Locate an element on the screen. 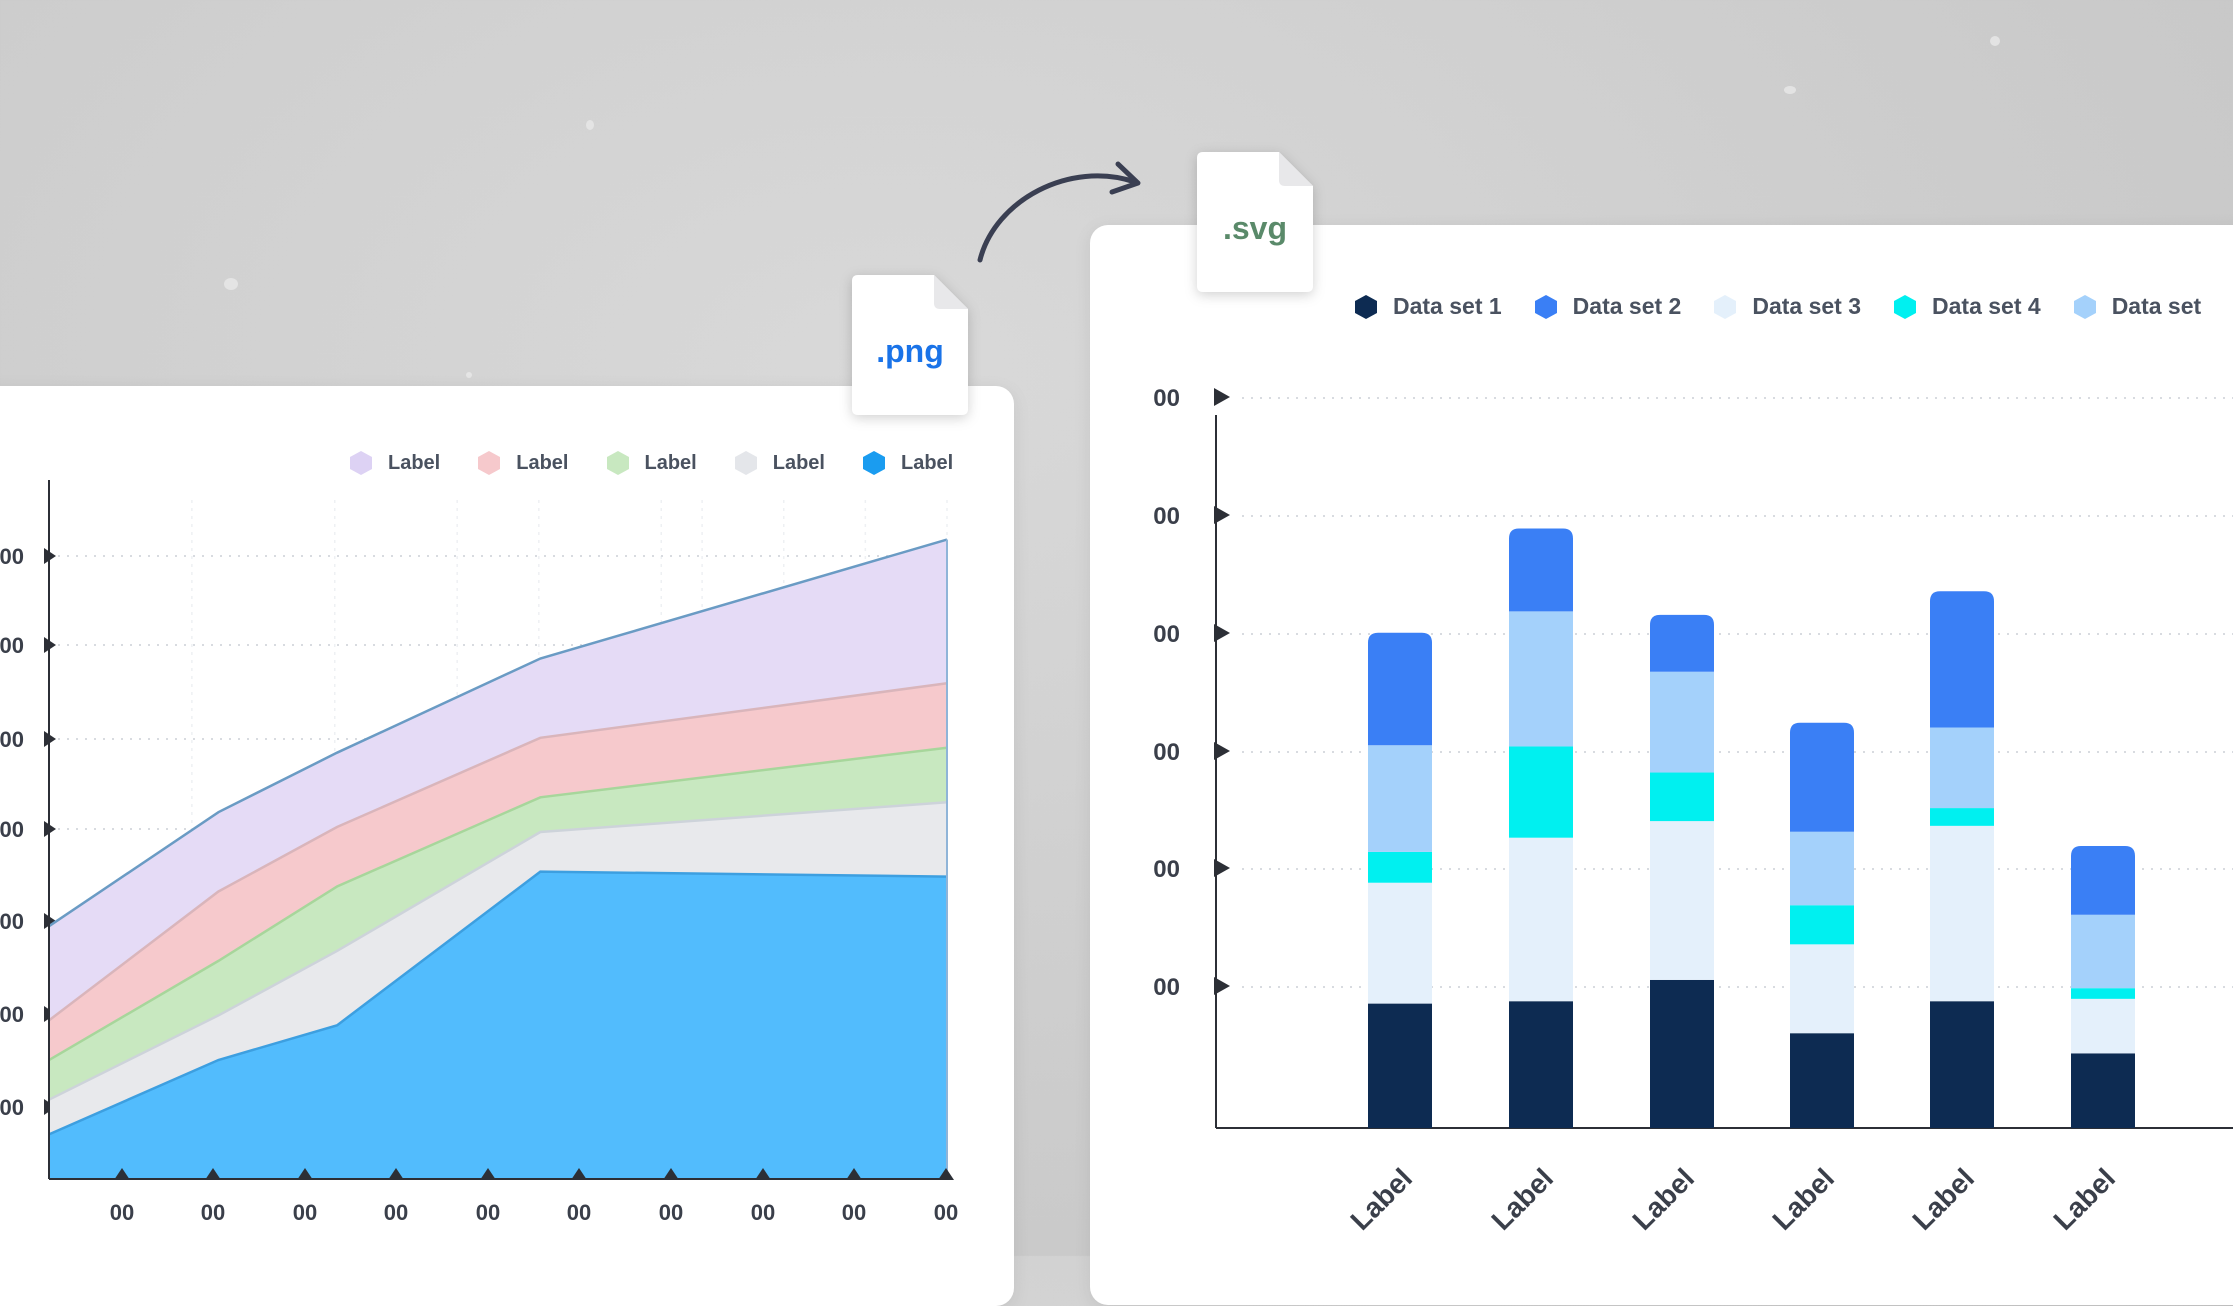  svg-file-badge: .svg is located at coordinates (1255, 222).